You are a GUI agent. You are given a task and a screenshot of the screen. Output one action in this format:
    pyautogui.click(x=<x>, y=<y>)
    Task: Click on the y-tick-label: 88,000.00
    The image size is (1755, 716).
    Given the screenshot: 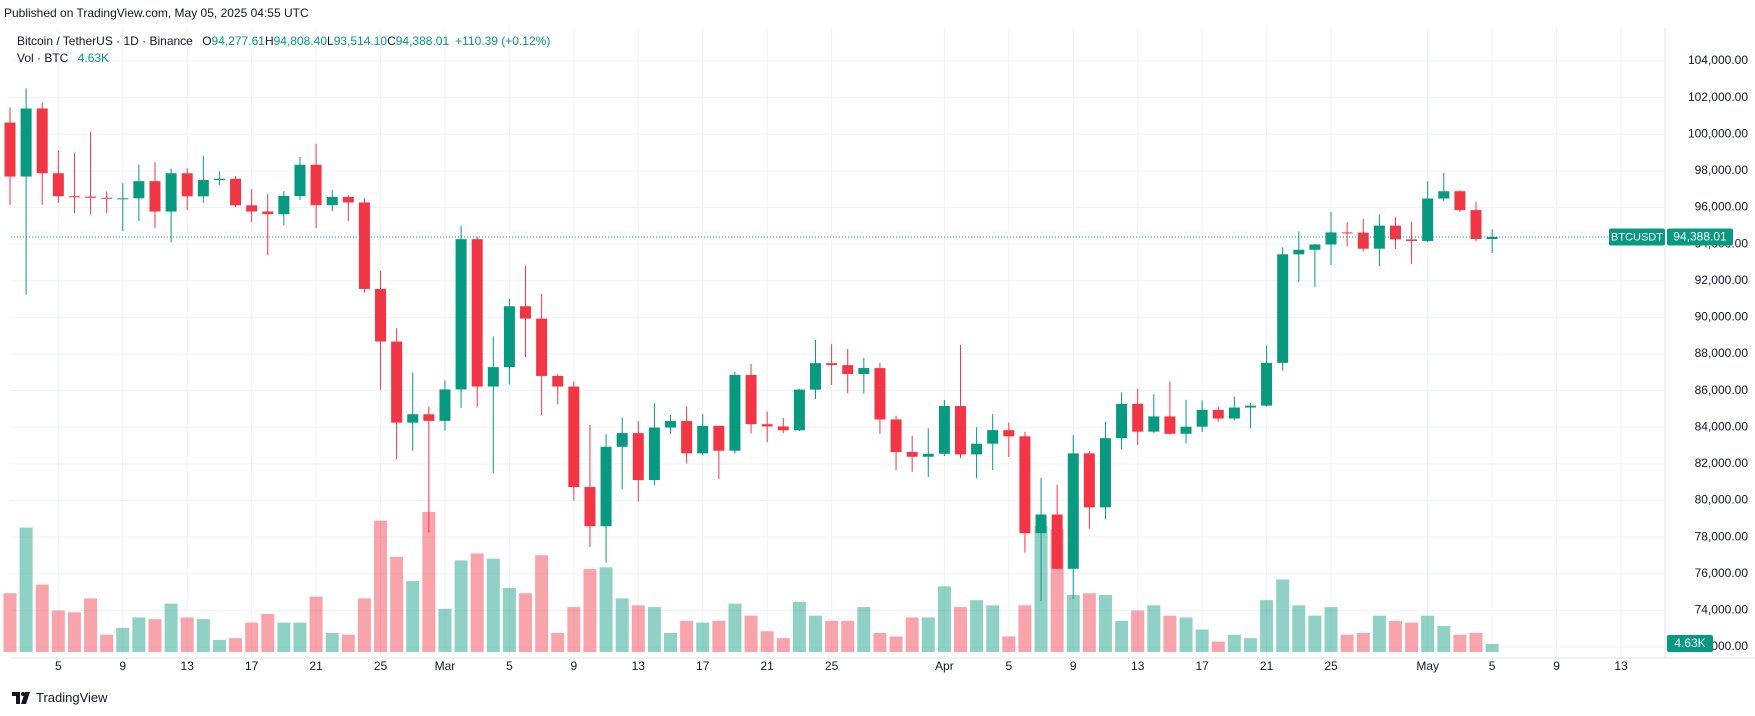 What is the action you would take?
    pyautogui.click(x=1722, y=353)
    